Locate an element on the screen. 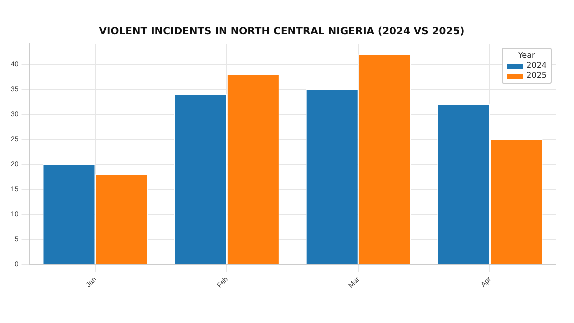 The image size is (574, 323). legend-label: 2024 is located at coordinates (536, 66).